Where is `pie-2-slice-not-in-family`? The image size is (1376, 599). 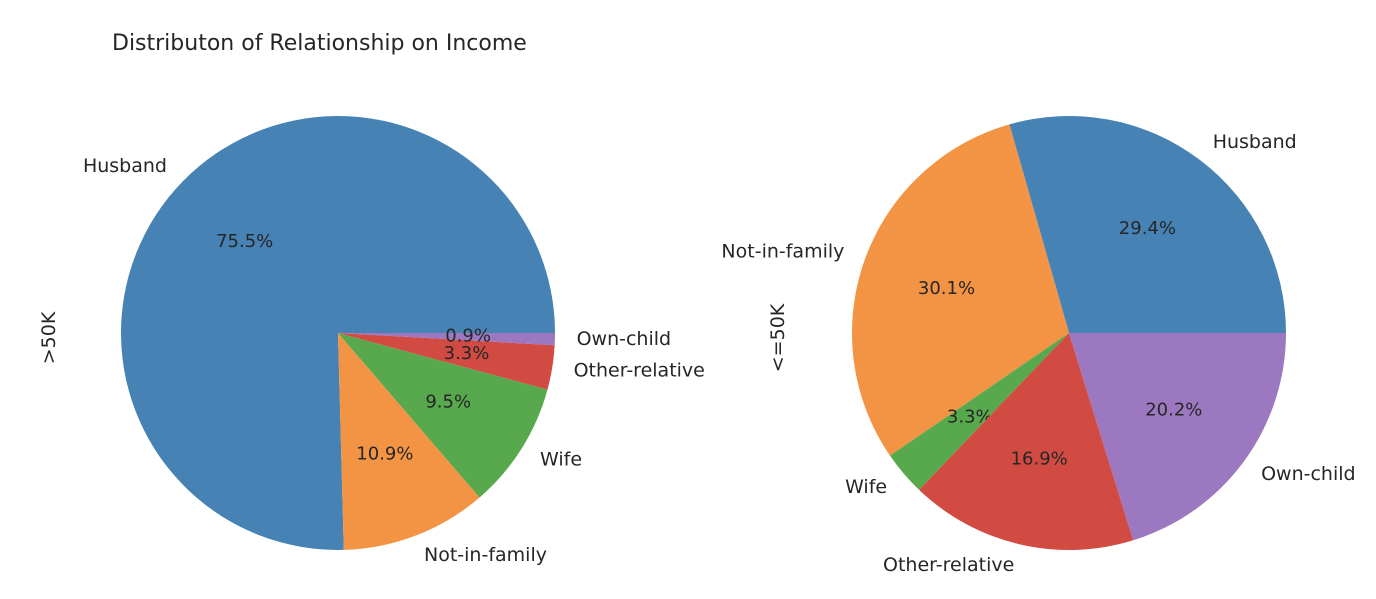
pie-2-slice-not-in-family is located at coordinates (960, 290).